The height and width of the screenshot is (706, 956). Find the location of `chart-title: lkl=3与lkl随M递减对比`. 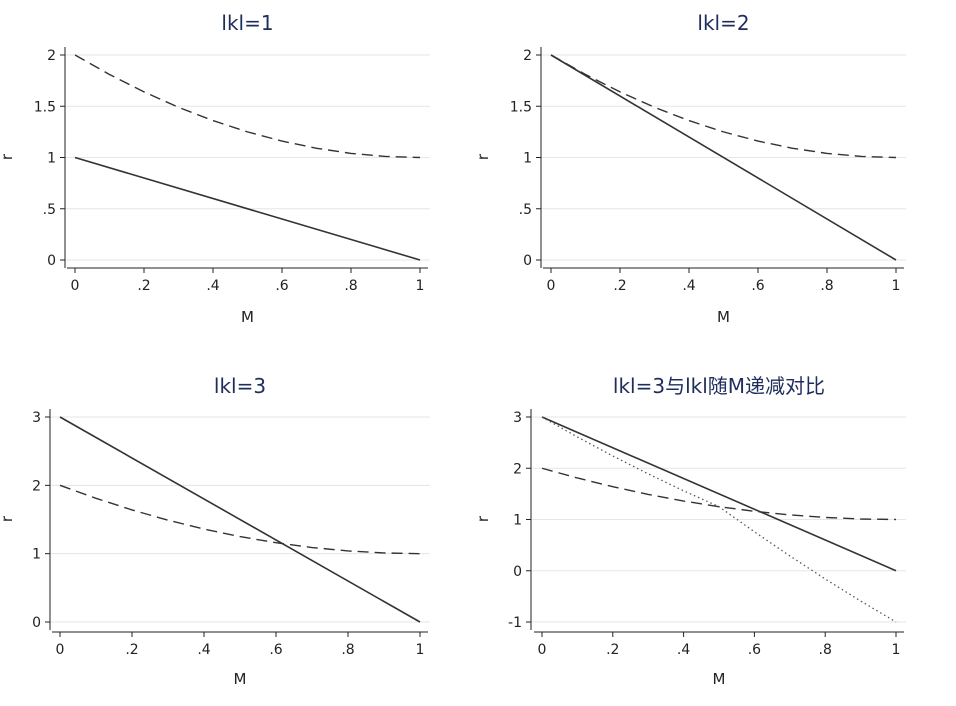

chart-title: lkl=3与lkl随M递减对比 is located at coordinates (719, 386).